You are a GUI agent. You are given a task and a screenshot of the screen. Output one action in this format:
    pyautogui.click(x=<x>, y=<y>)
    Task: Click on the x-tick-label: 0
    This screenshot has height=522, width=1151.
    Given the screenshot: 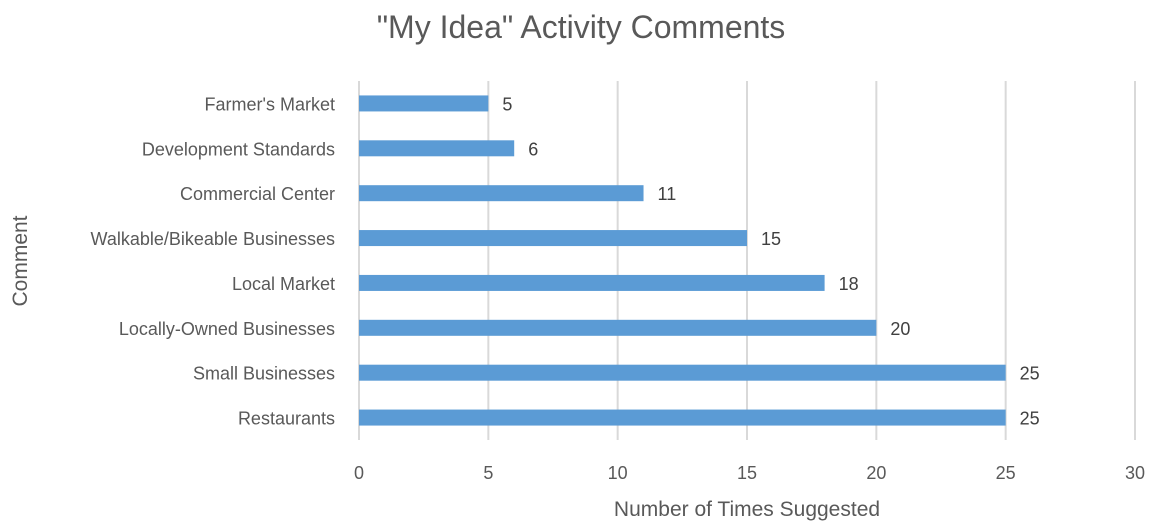 What is the action you would take?
    pyautogui.click(x=359, y=473)
    